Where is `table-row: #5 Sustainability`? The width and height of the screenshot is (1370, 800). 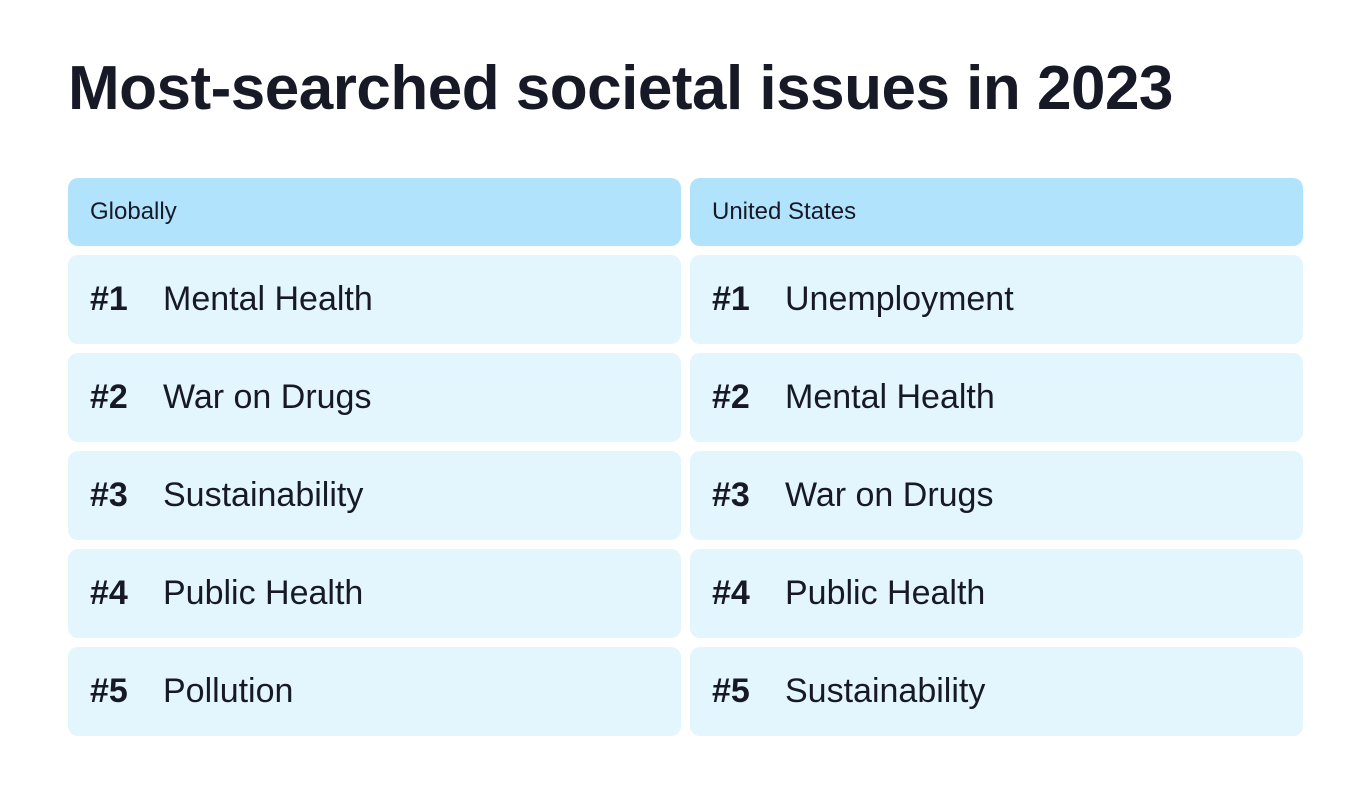
table-row: #5 Sustainability is located at coordinates (996, 691).